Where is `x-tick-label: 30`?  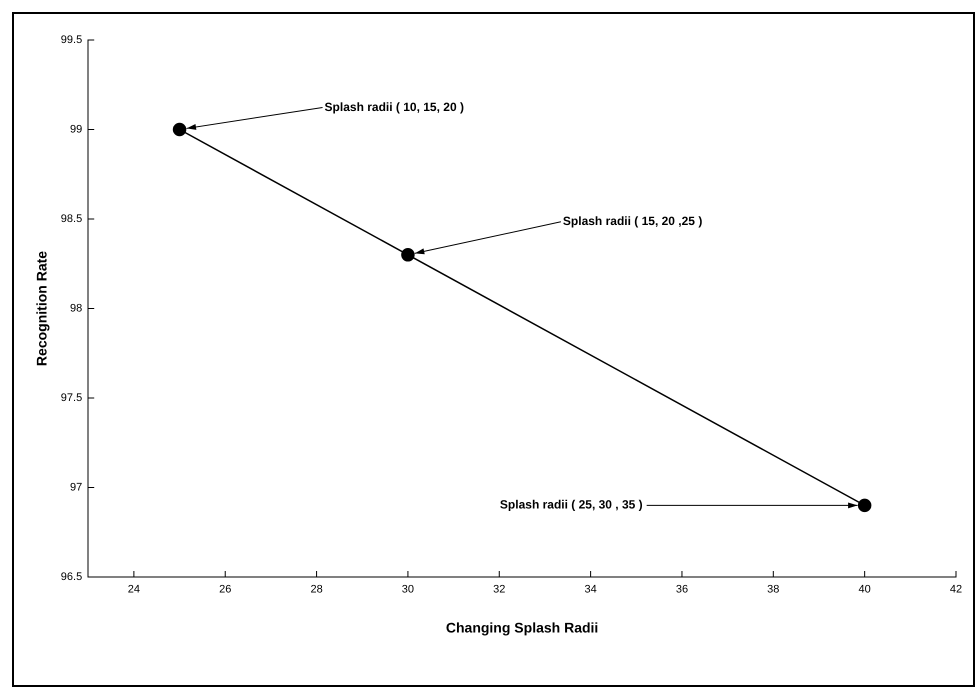
x-tick-label: 30 is located at coordinates (408, 590).